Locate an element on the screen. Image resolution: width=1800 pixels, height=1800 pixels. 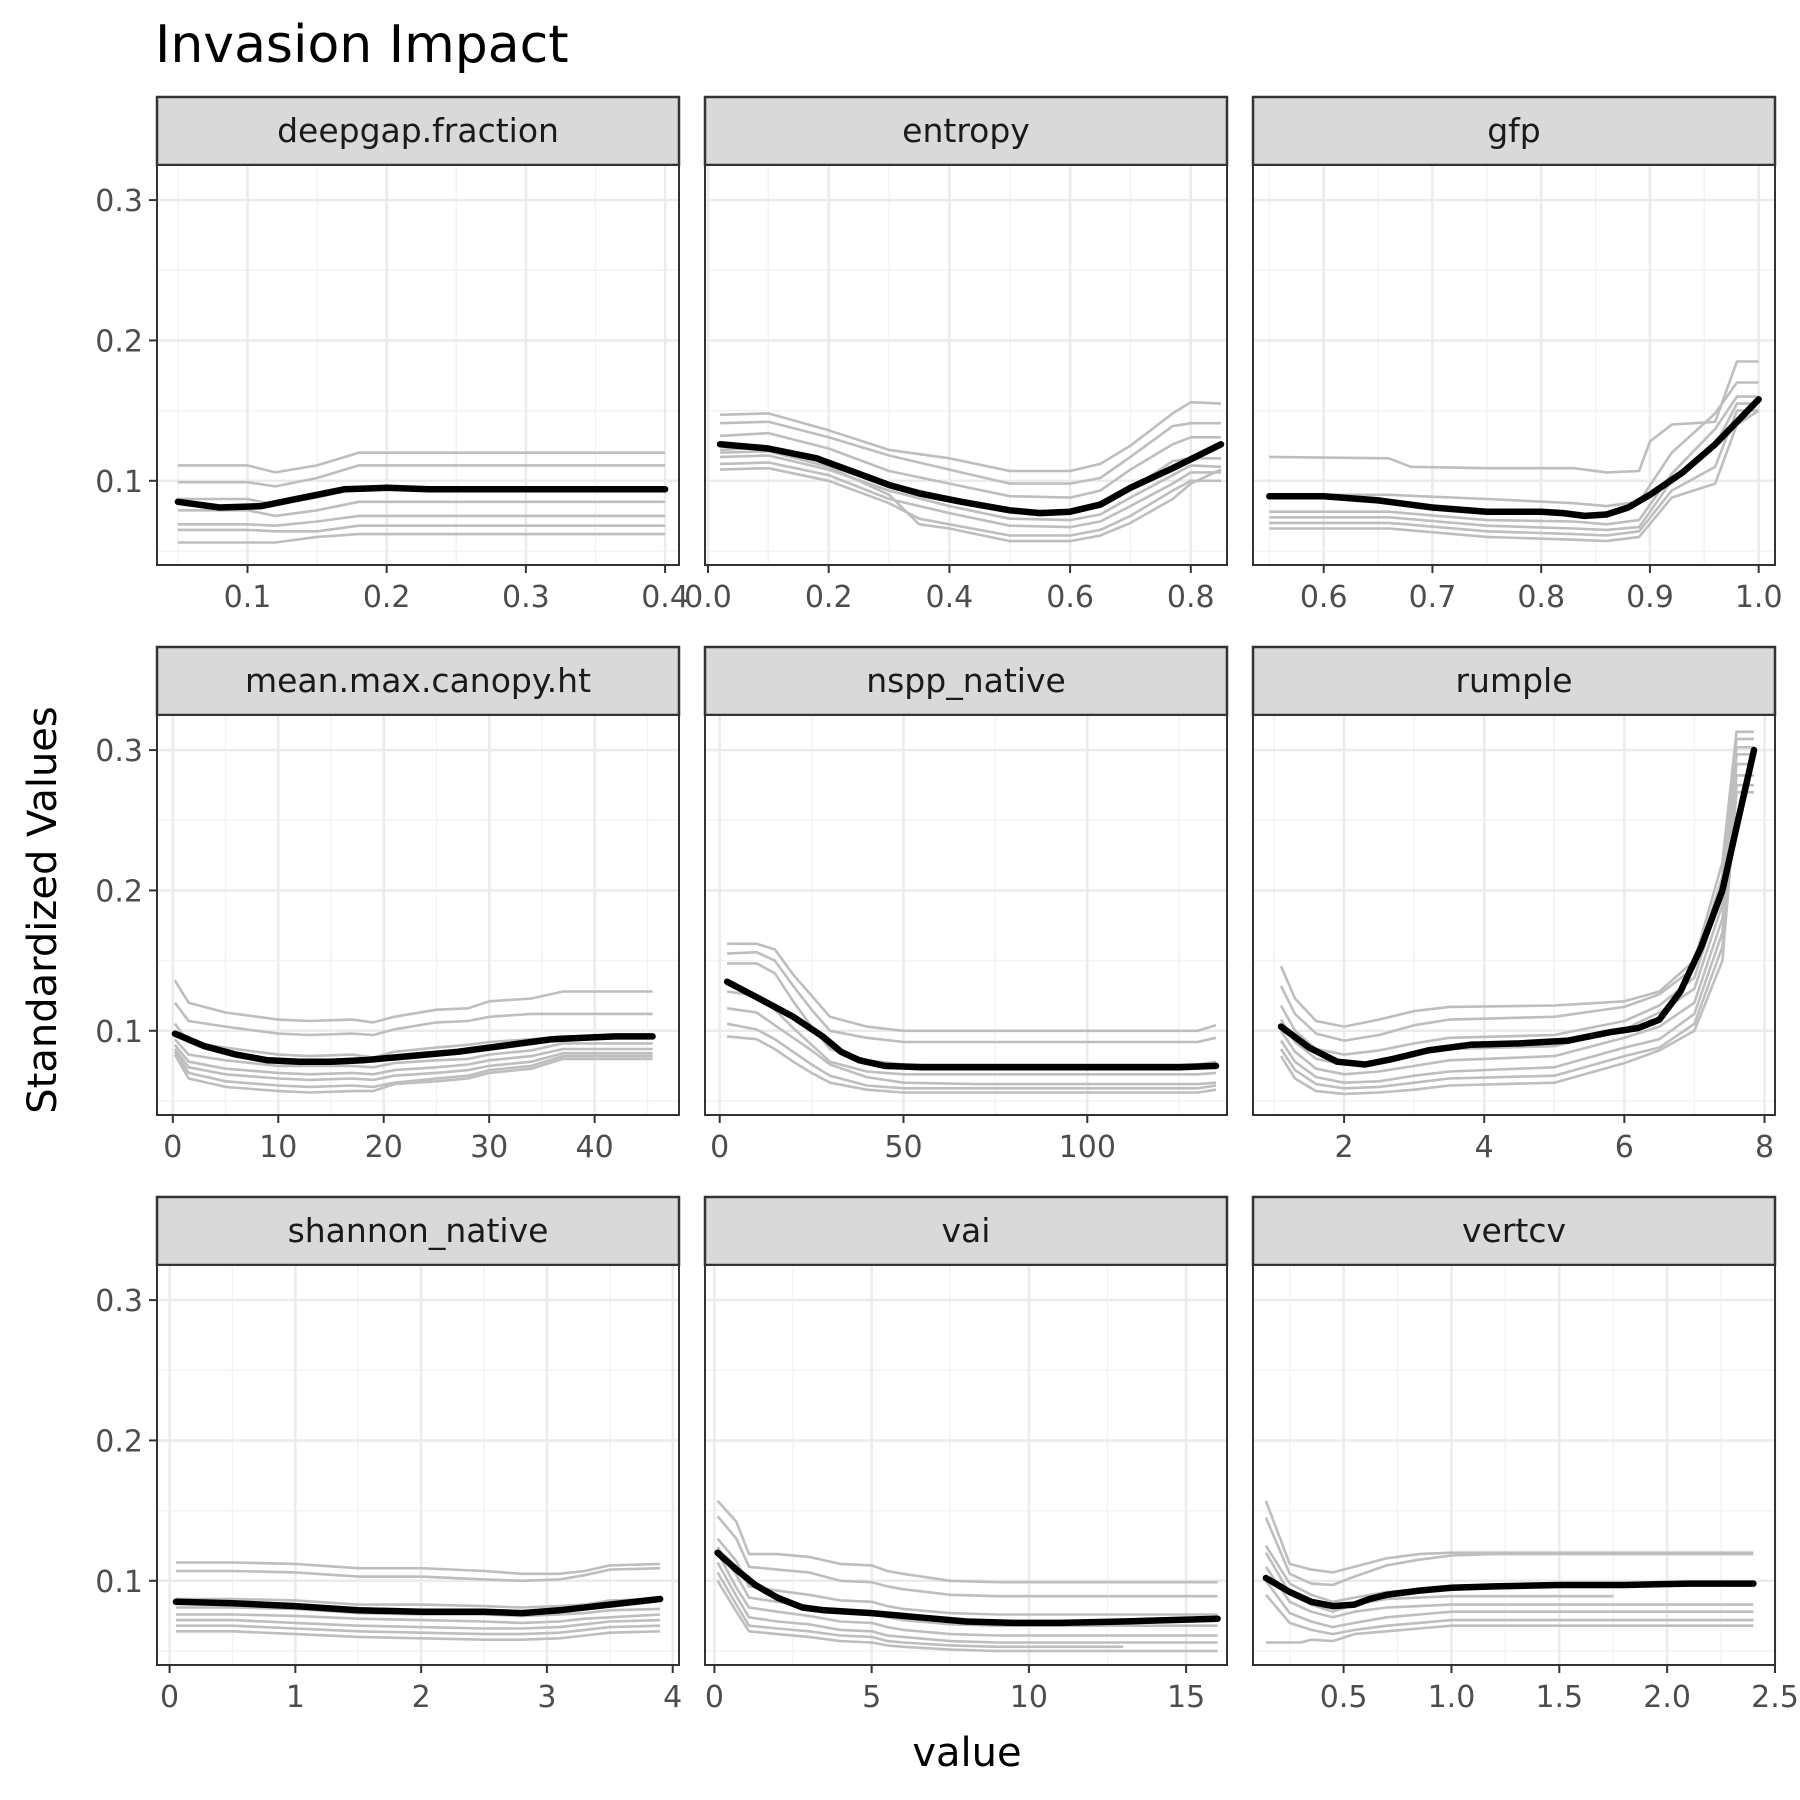
panel-nspp-native: nspp_native 0 50 100 is located at coordinates (966, 905).